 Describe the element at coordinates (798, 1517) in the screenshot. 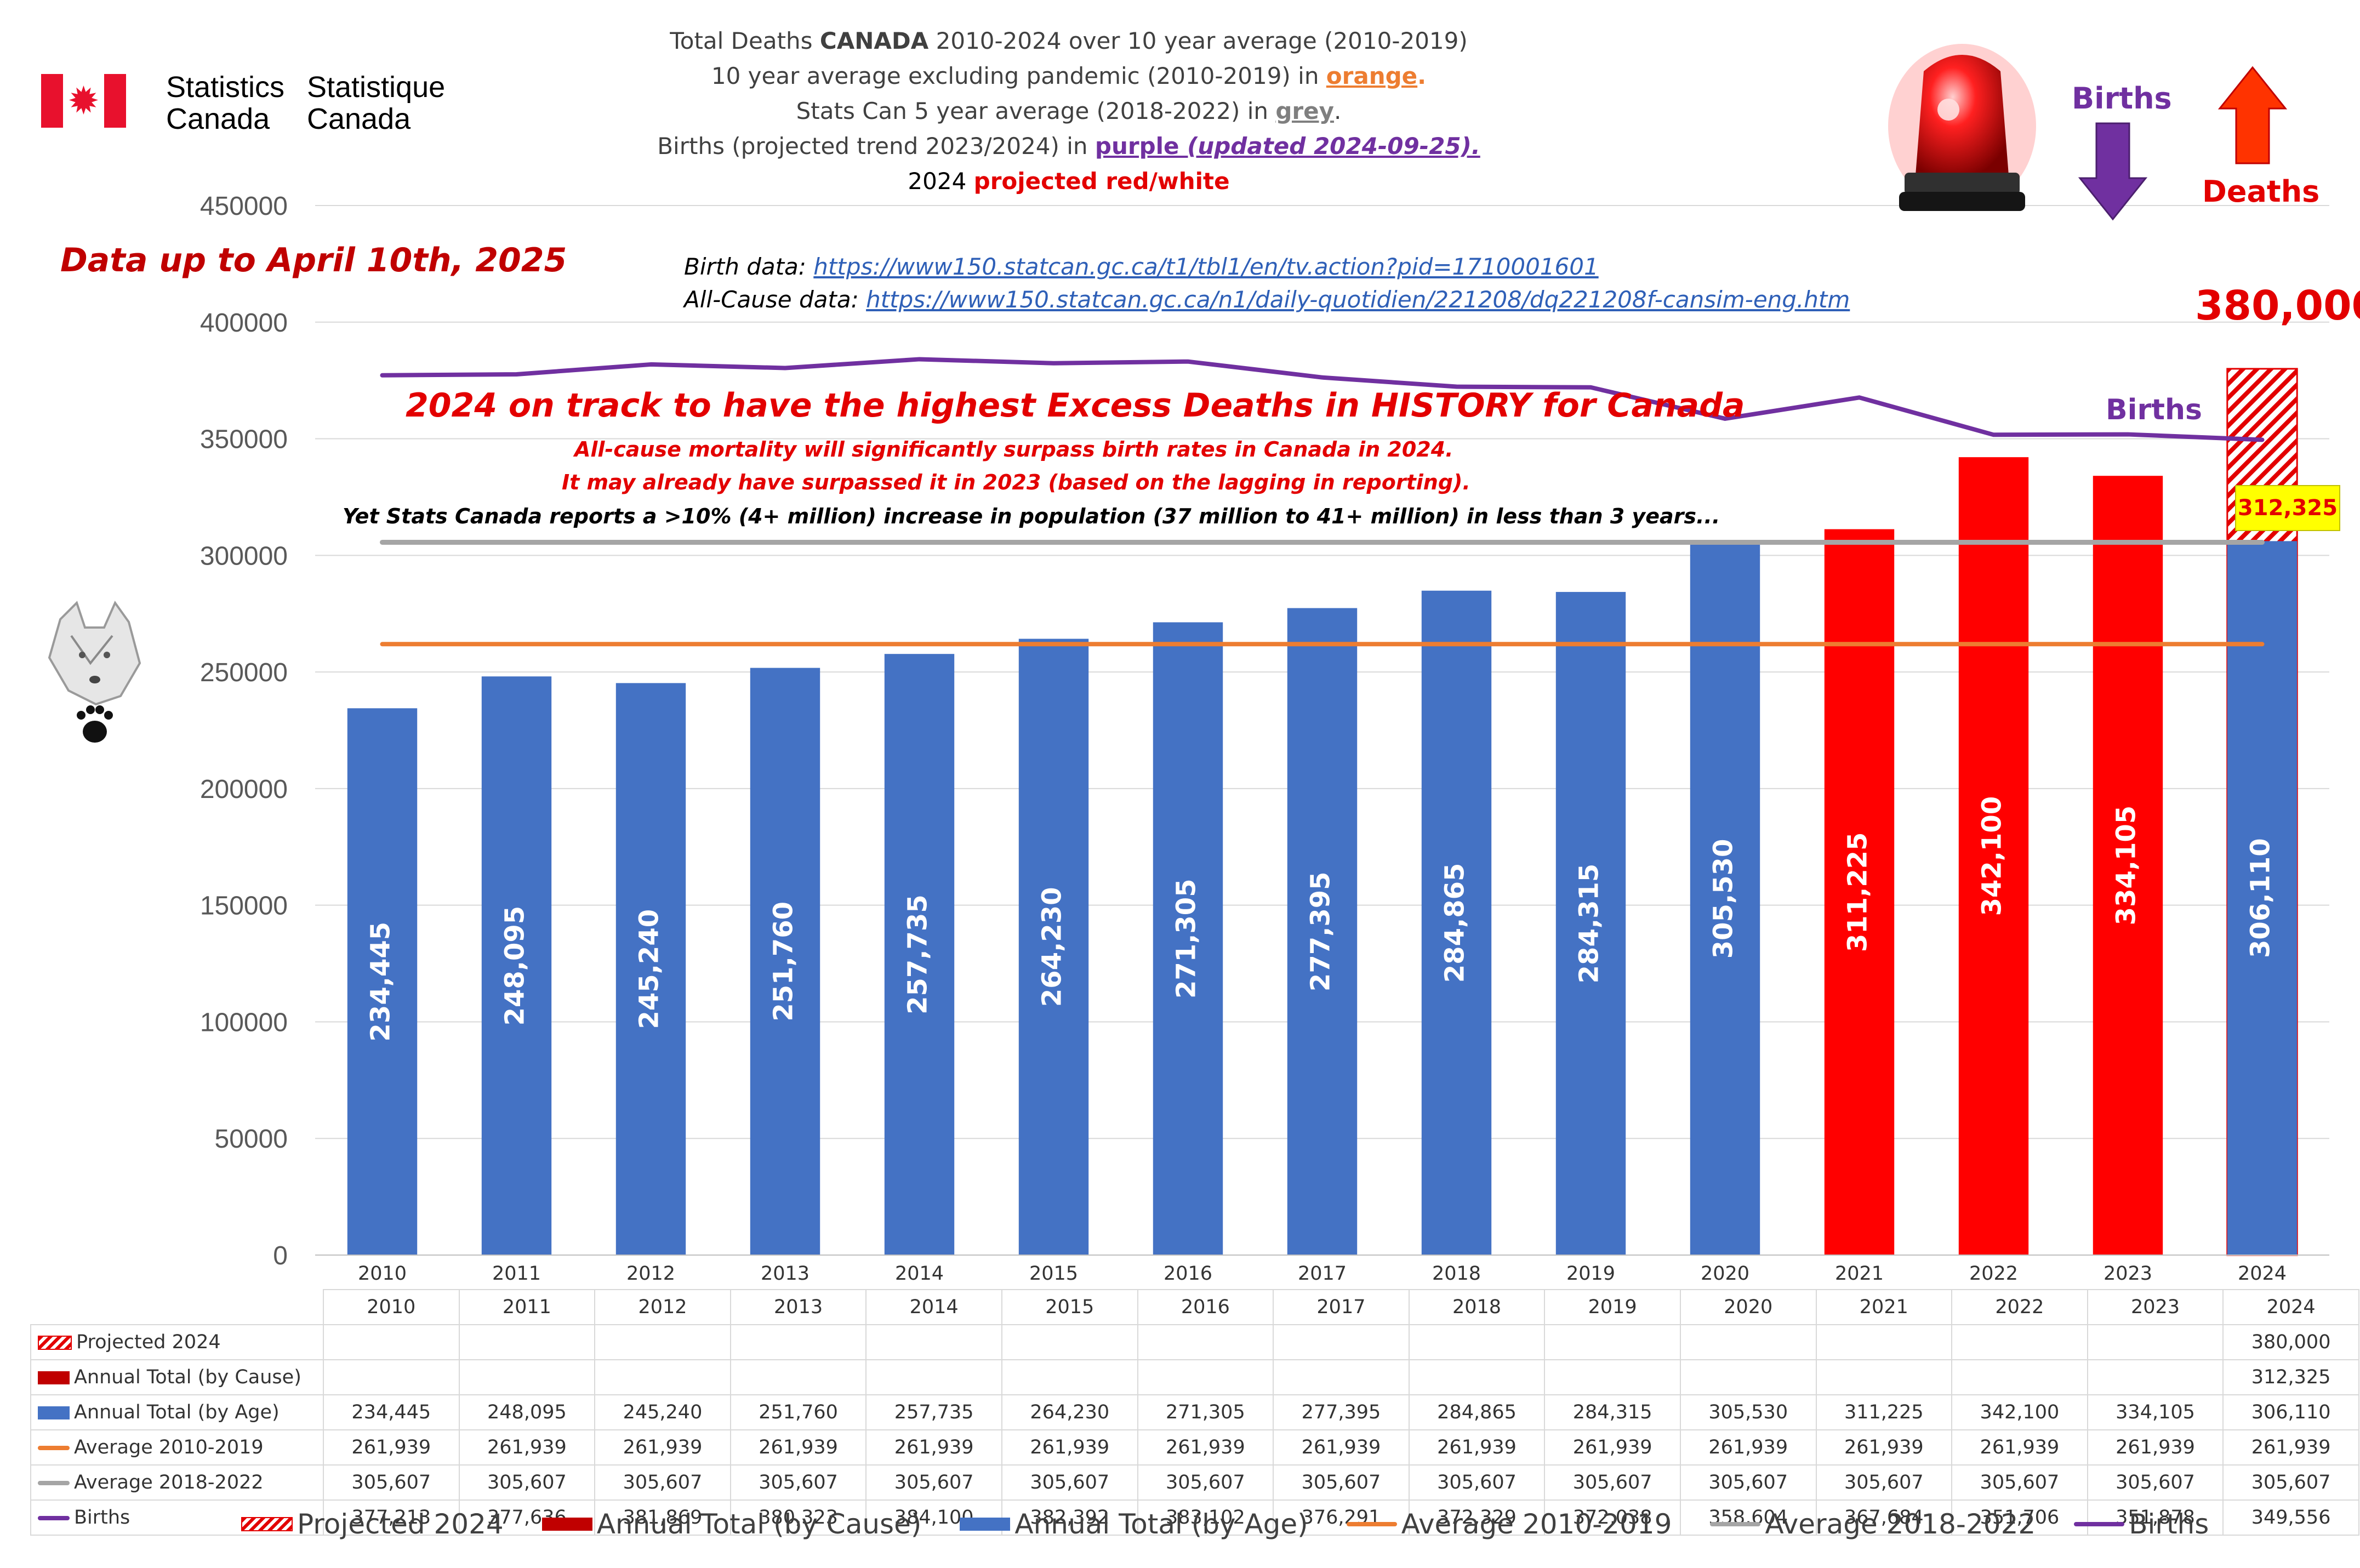

I see `table-cell: 380,323` at that location.